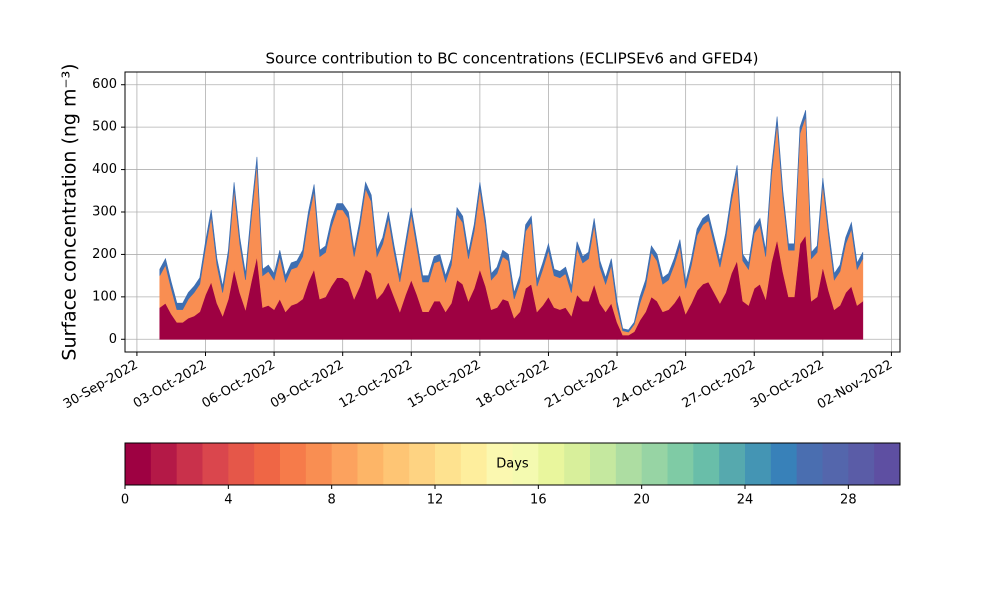  I want to click on x-tick-label: 27-Oct-2022, so click(719, 385).